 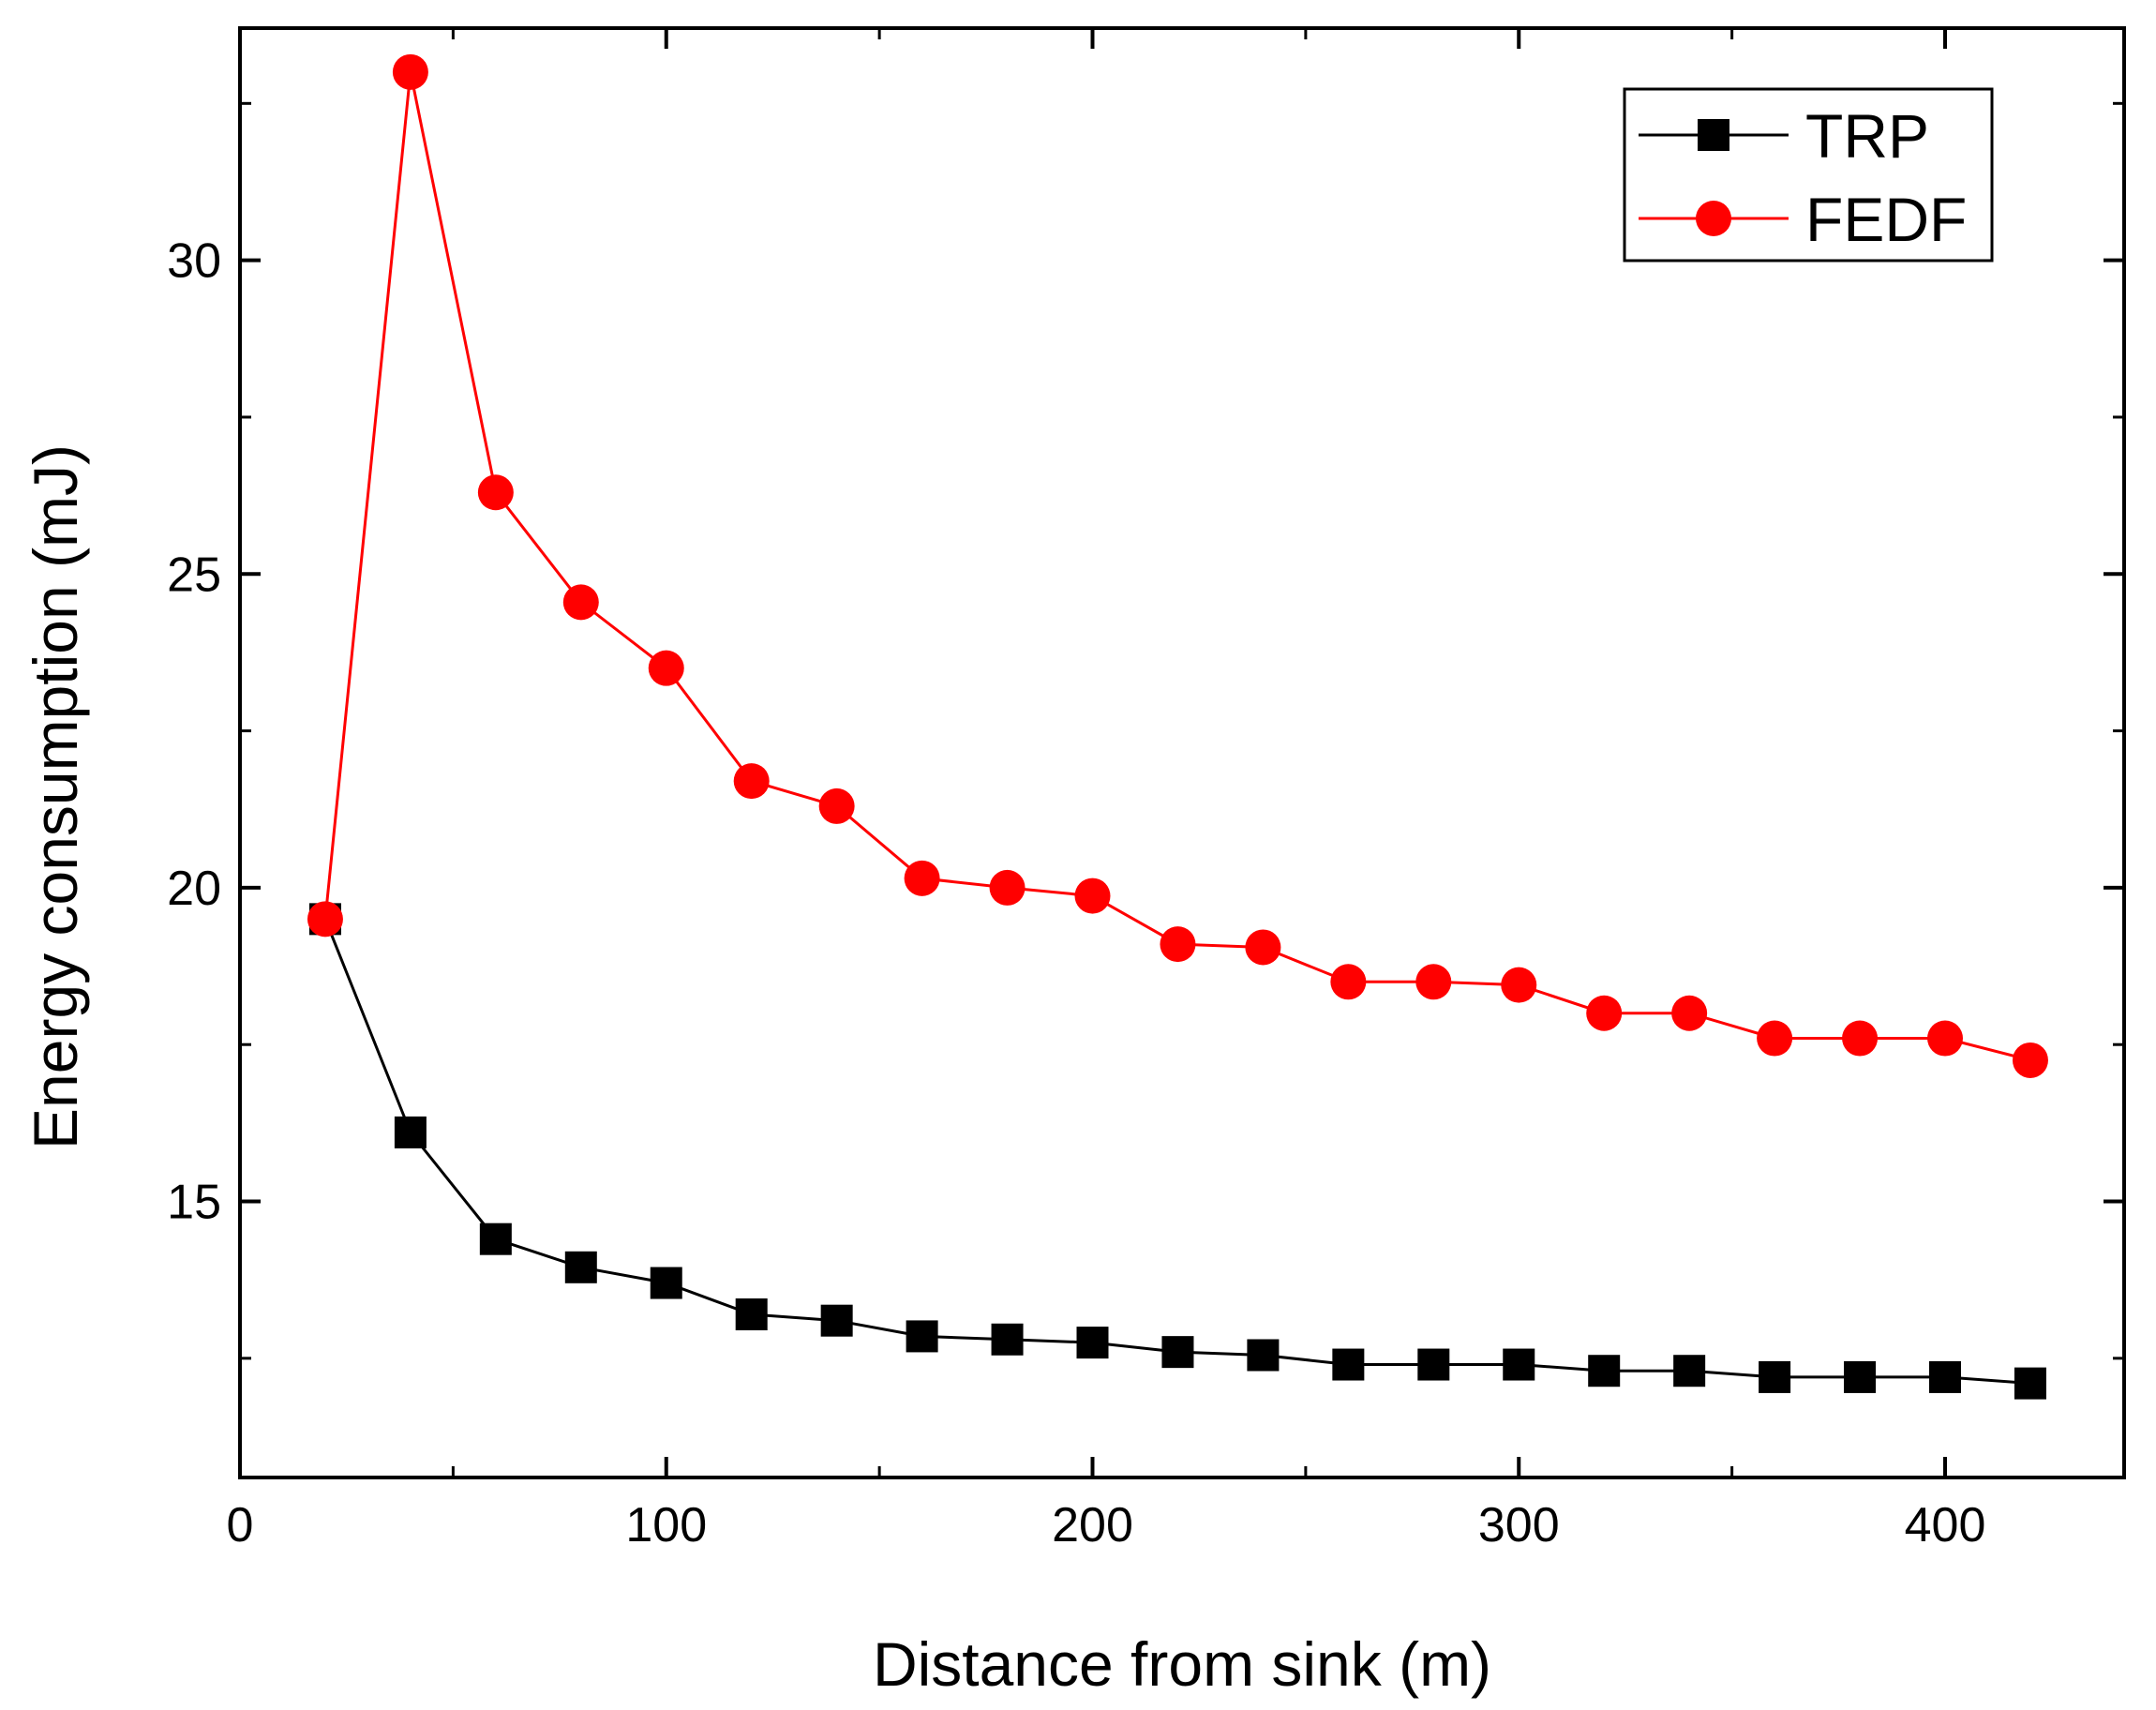 I want to click on y-tick-label-15: 15, so click(x=194, y=1203).